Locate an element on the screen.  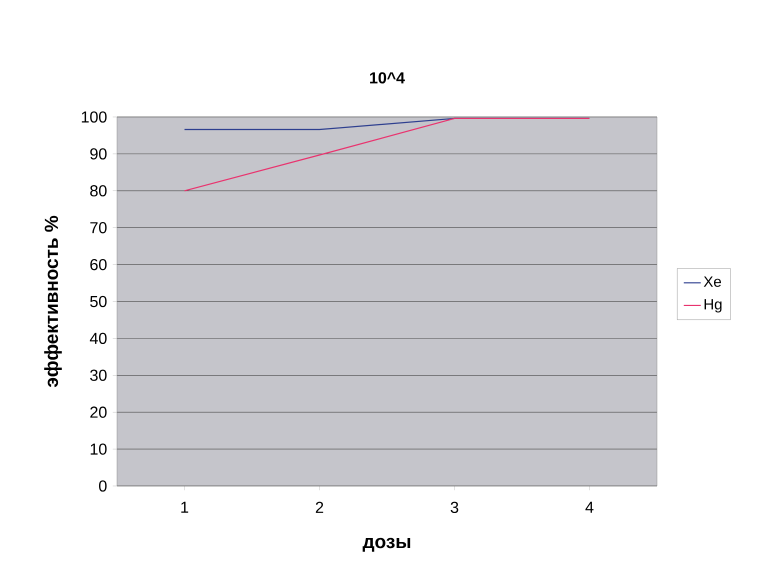
chart-title: 10^4 is located at coordinates (387, 78).